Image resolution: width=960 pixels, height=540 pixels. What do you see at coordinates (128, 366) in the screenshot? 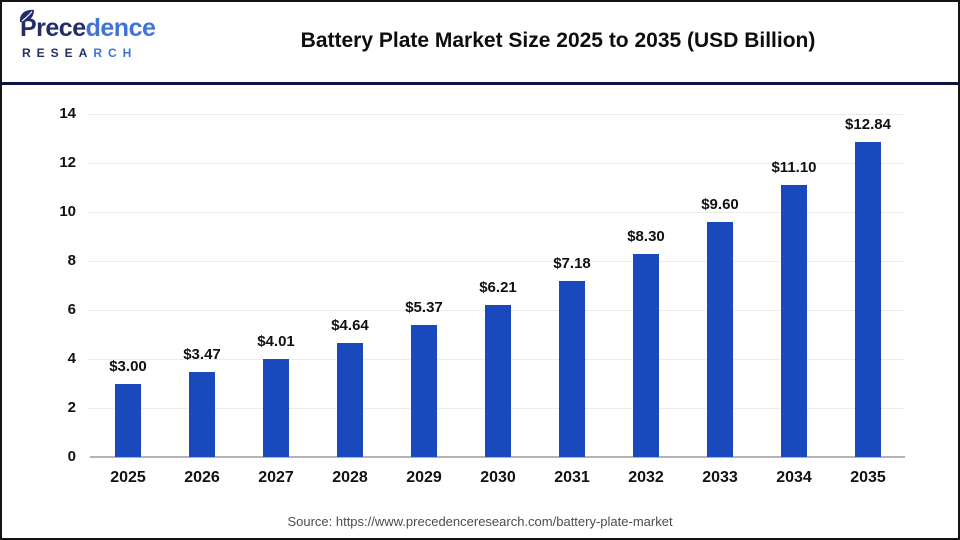
I see `bar-value-label: $3.00` at bounding box center [128, 366].